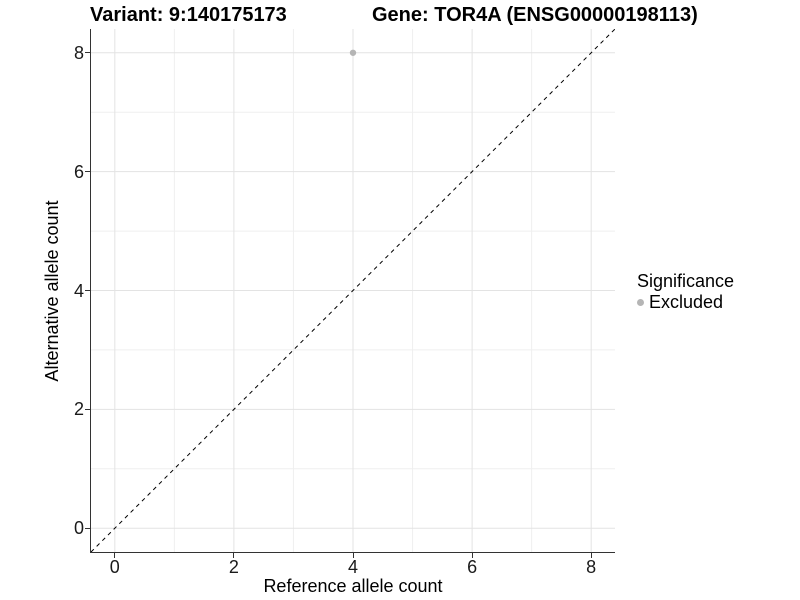  I want to click on x-tick-label: 8, so click(591, 567).